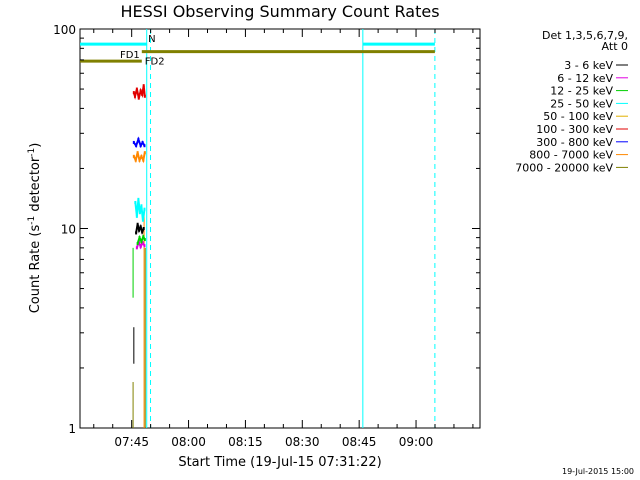 This screenshot has height=480, width=640. I want to click on x-tick-label: 08:00, so click(188, 442).